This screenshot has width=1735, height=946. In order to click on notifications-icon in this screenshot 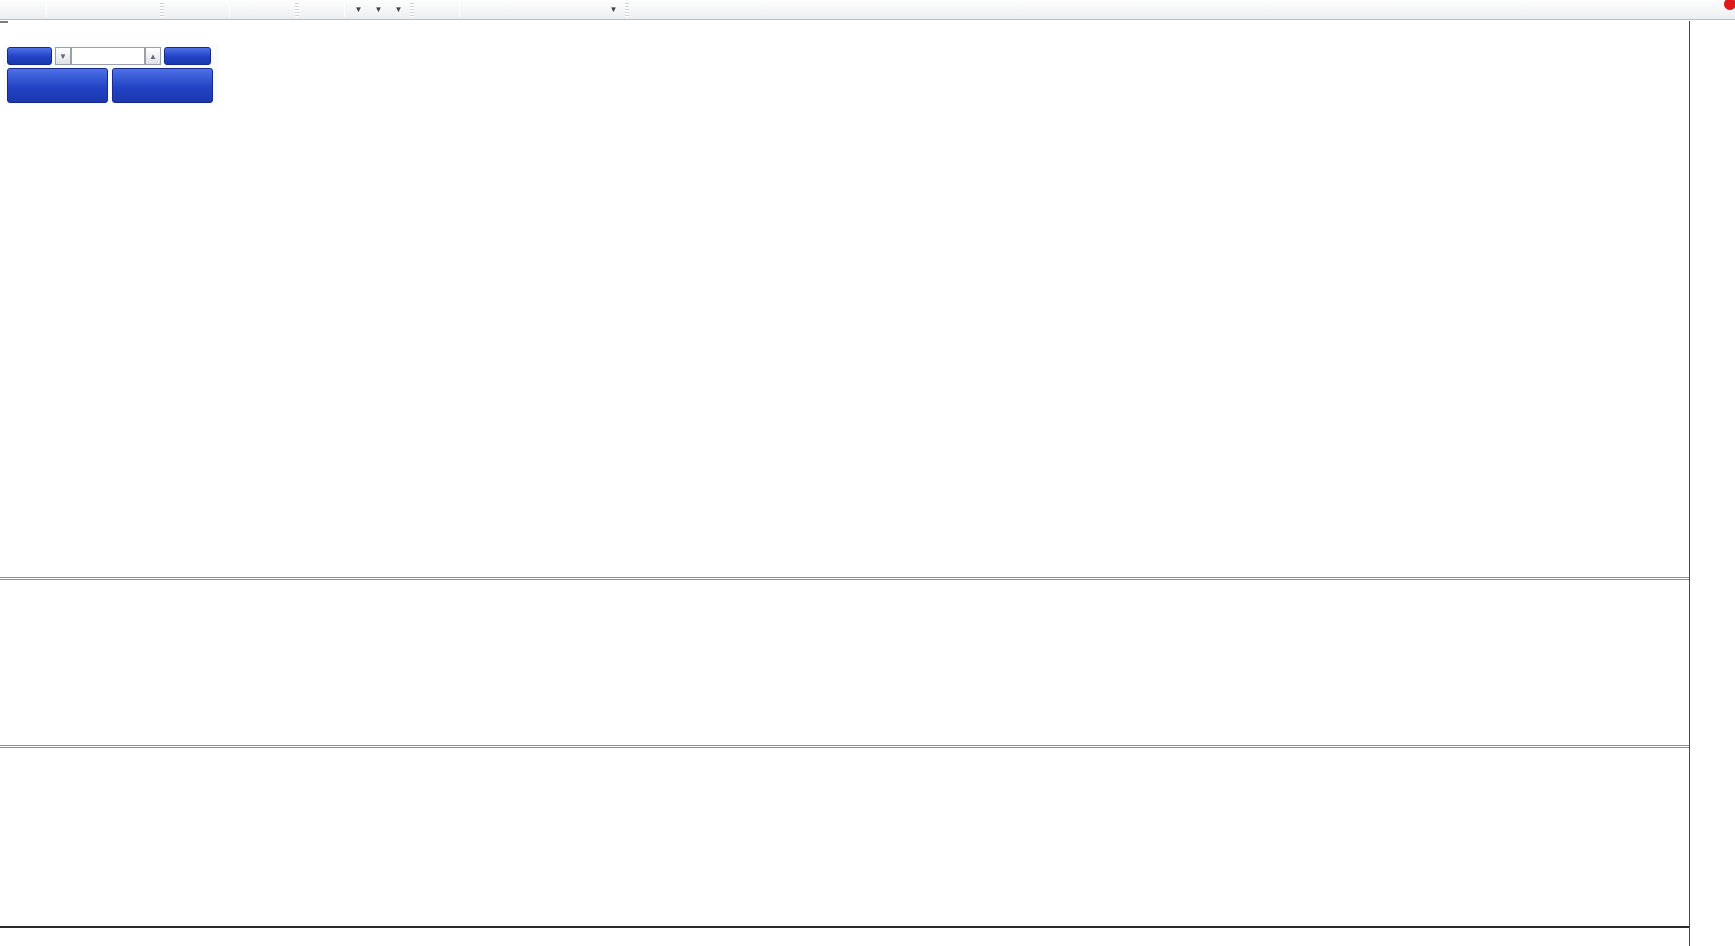, I will do `click(1723, 9)`.